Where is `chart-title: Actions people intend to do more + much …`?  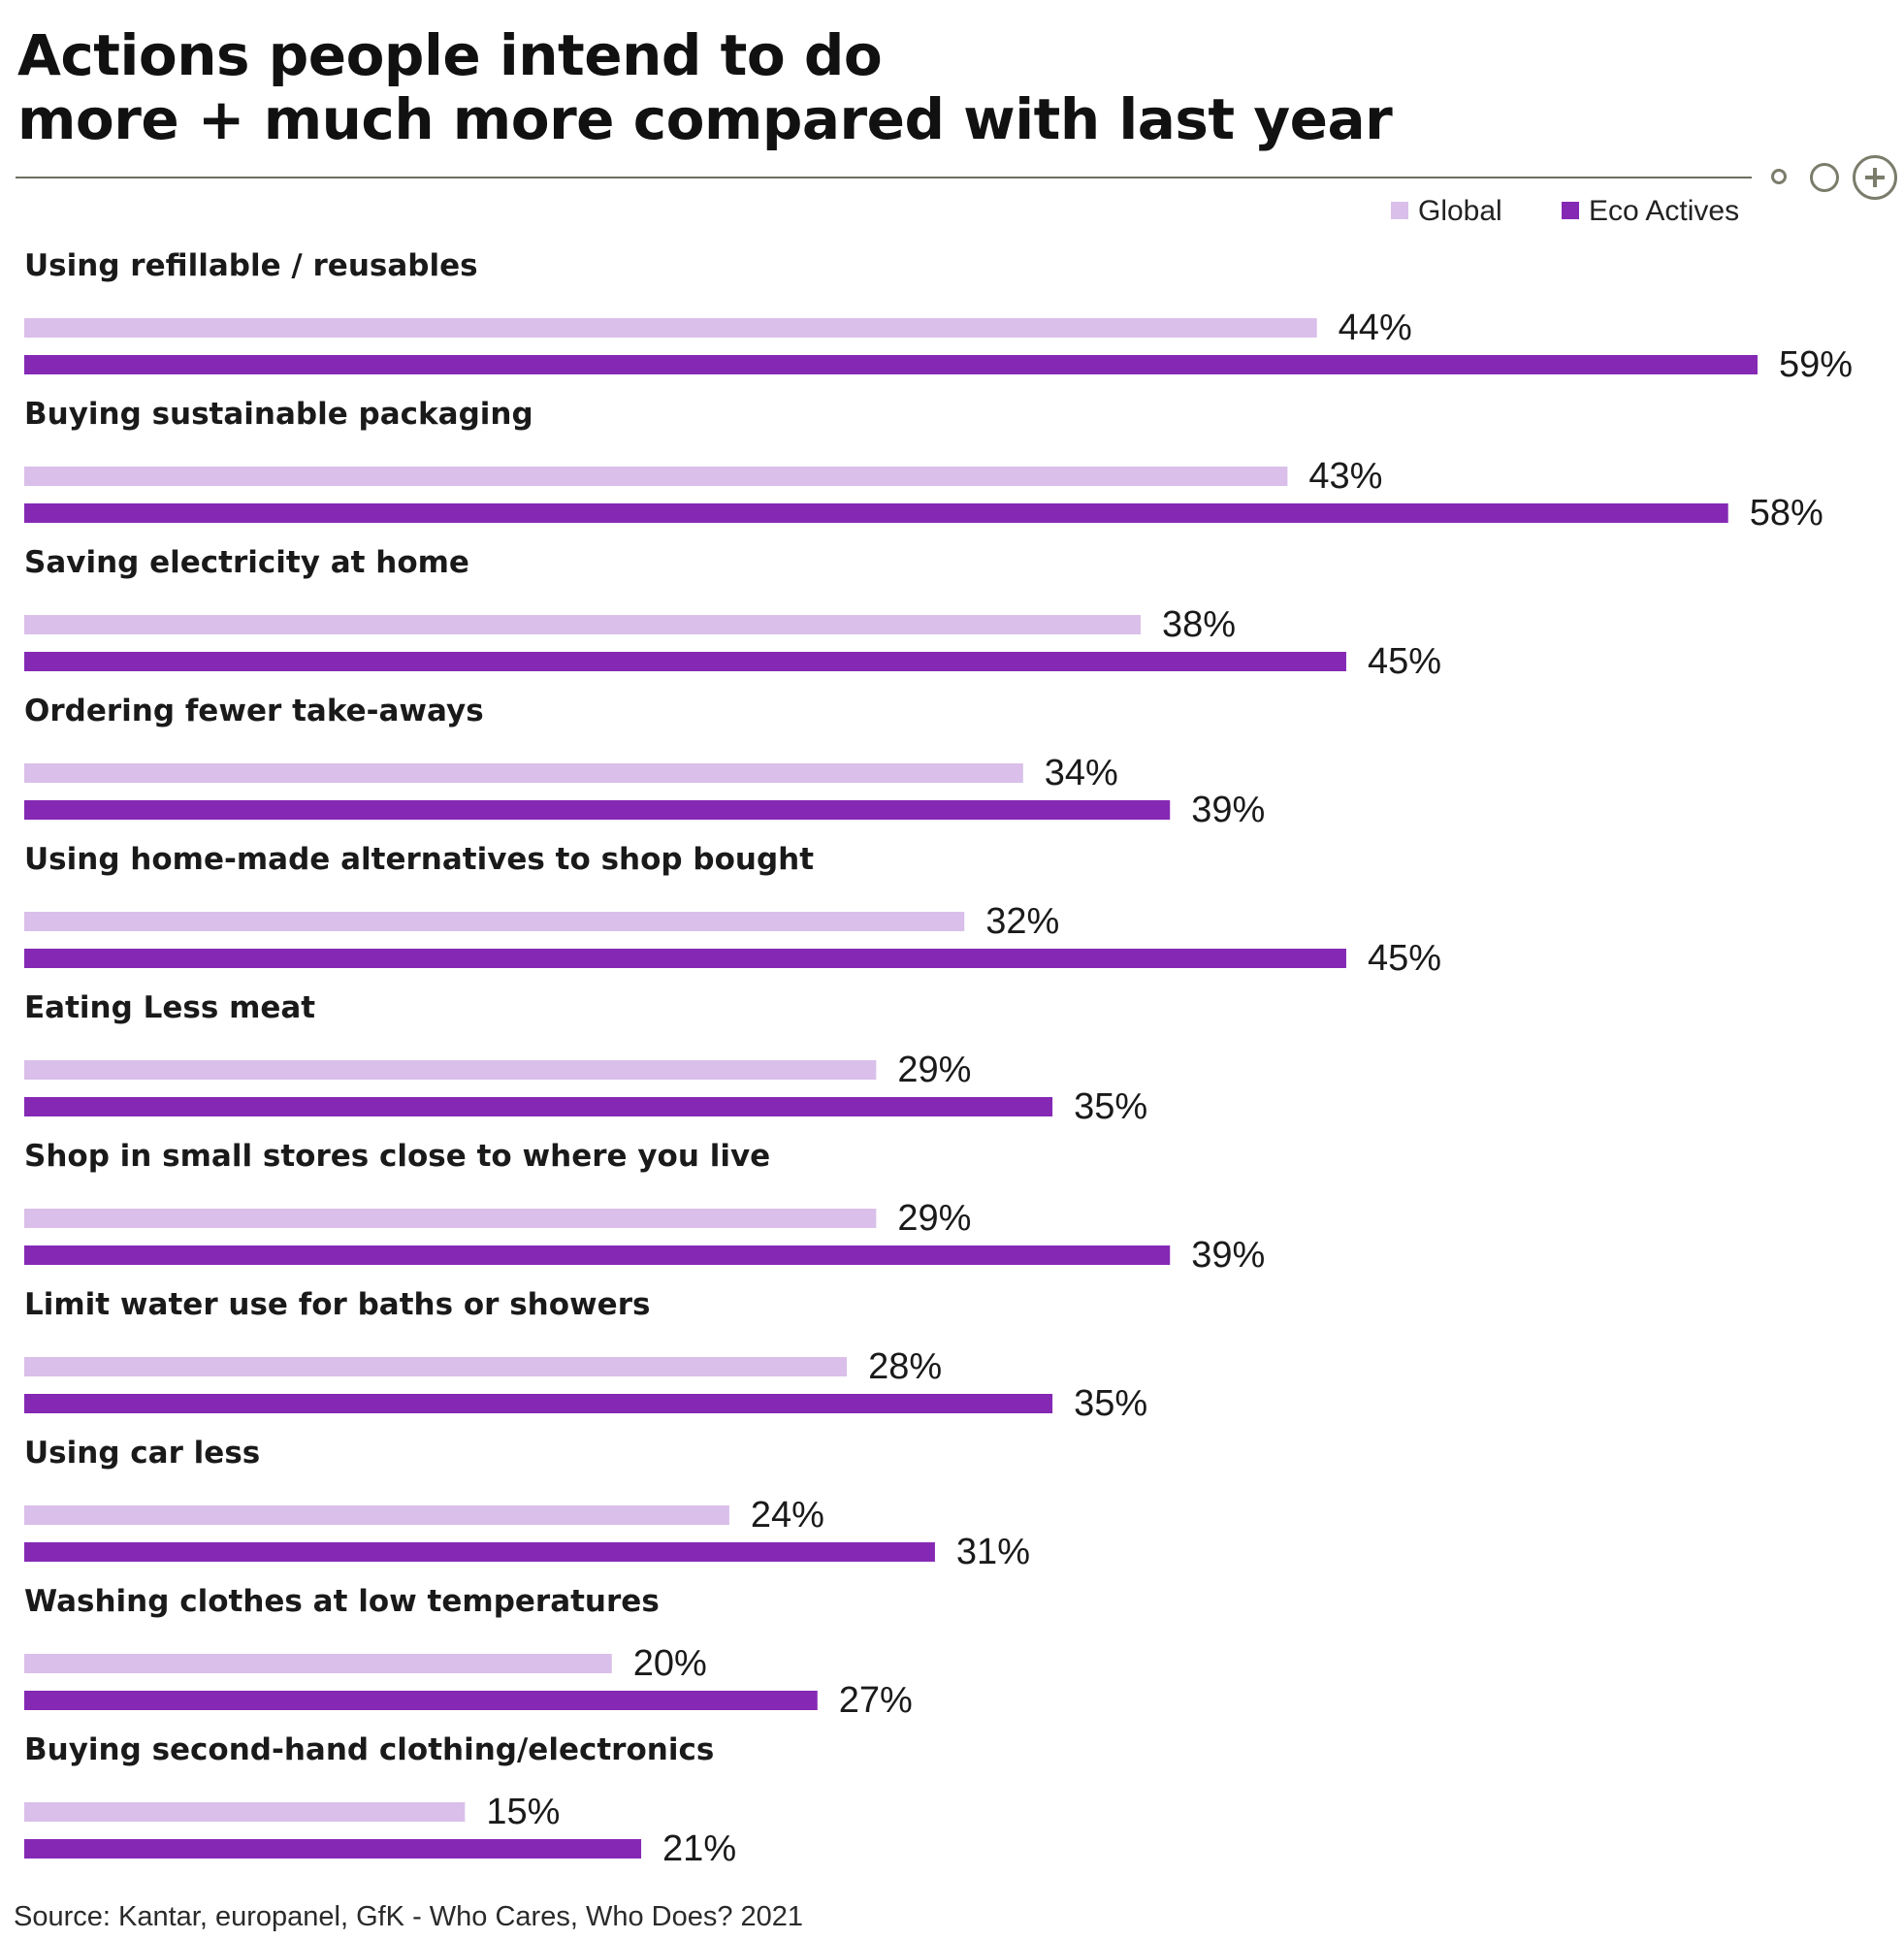
chart-title: Actions people intend to do more + much … is located at coordinates (705, 87).